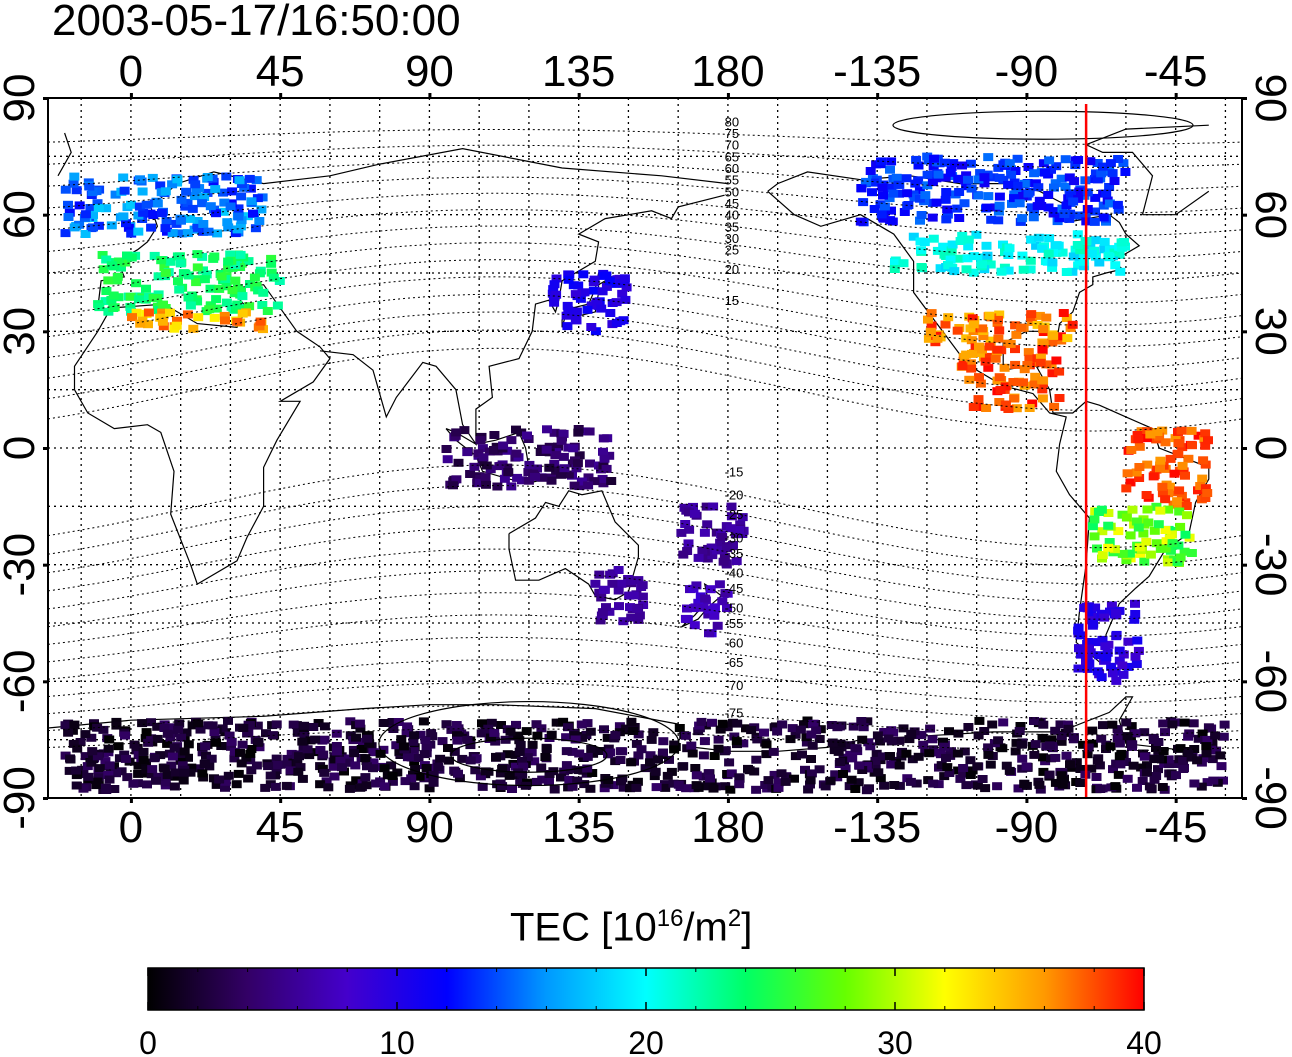  I want to click on magnetic-contour, so click(645, 292).